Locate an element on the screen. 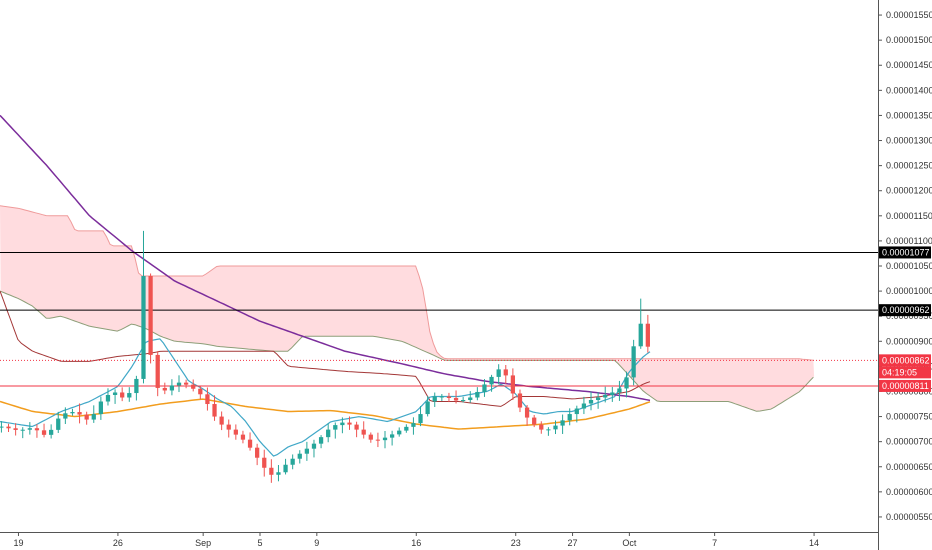 This screenshot has width=932, height=550. level-price-tag: 0.00001077 is located at coordinates (906, 252).